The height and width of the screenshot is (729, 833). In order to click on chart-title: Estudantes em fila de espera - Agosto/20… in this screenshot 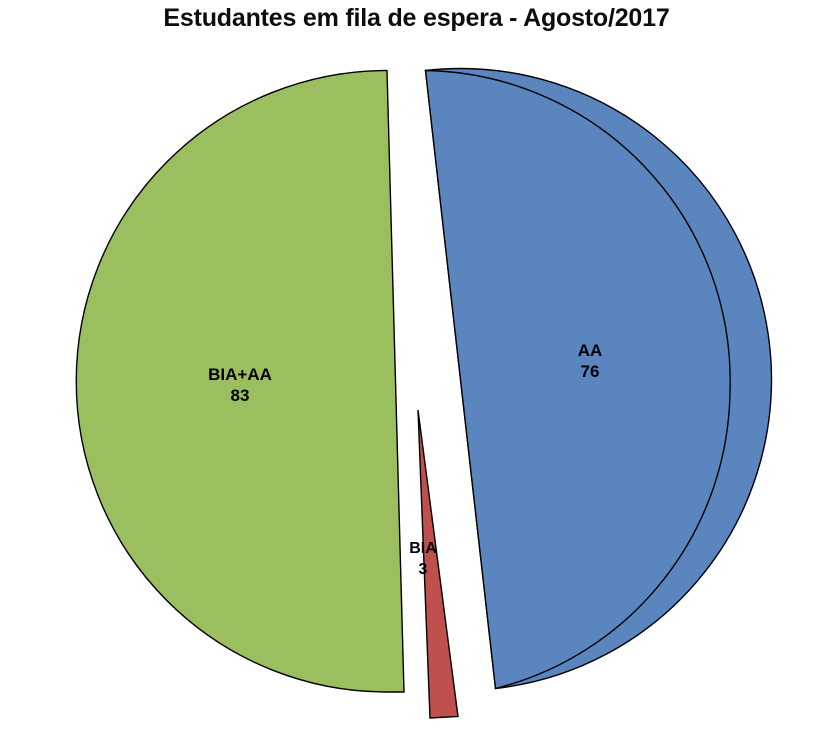, I will do `click(416, 18)`.